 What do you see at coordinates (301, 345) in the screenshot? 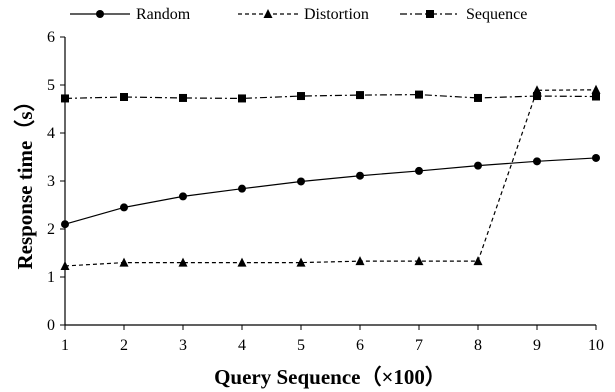
I see `x-tick-label: 5` at bounding box center [301, 345].